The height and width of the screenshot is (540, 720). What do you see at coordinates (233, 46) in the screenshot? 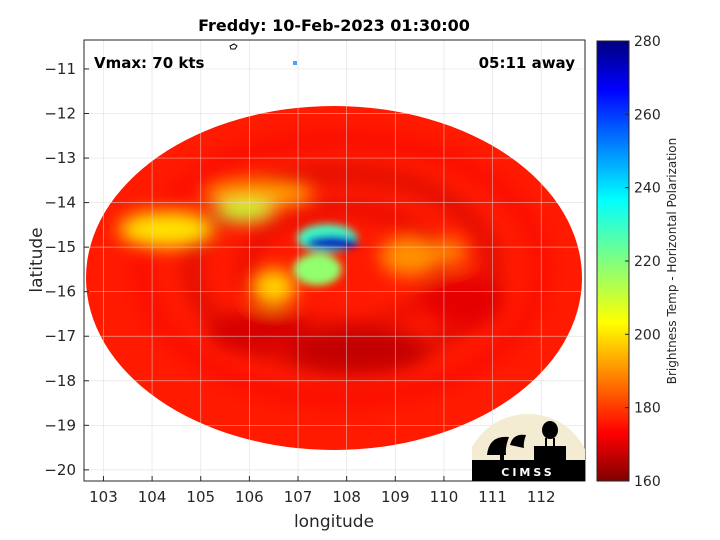
I see `small-island-outline` at bounding box center [233, 46].